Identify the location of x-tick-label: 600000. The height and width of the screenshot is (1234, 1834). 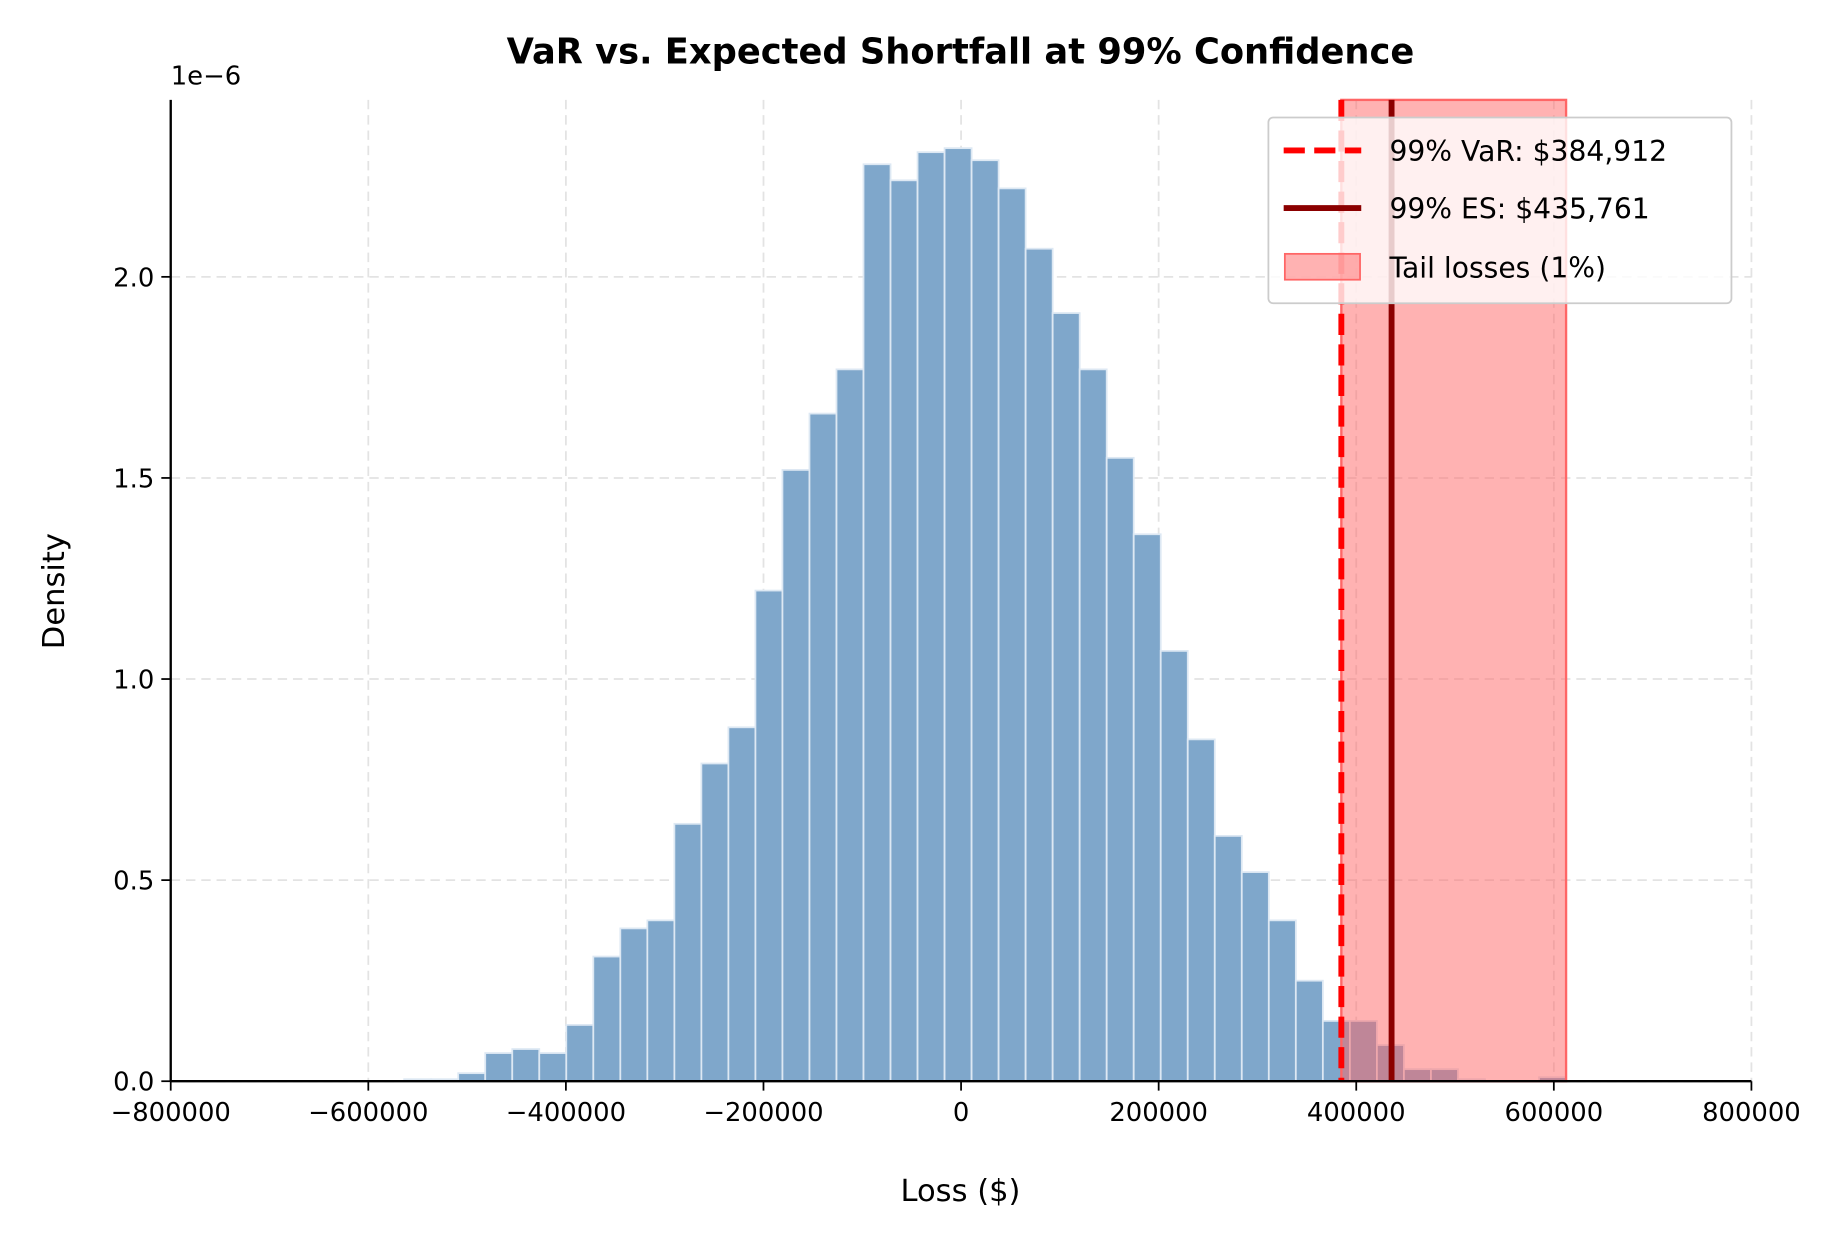
(1554, 1113).